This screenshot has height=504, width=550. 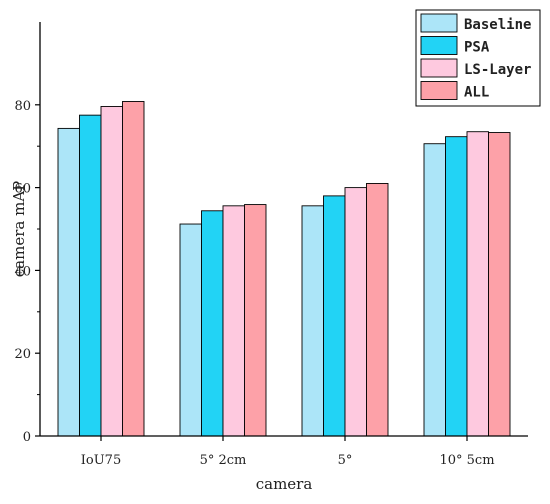 What do you see at coordinates (439, 90) in the screenshot?
I see `legend-swatch-all` at bounding box center [439, 90].